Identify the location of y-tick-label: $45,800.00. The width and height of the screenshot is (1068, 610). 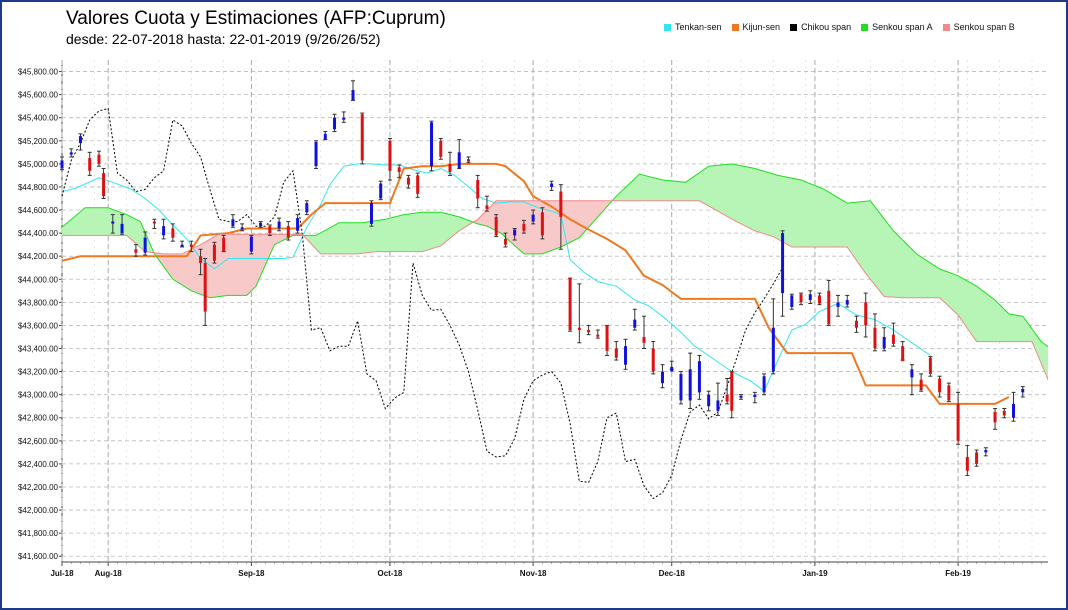
(38, 72).